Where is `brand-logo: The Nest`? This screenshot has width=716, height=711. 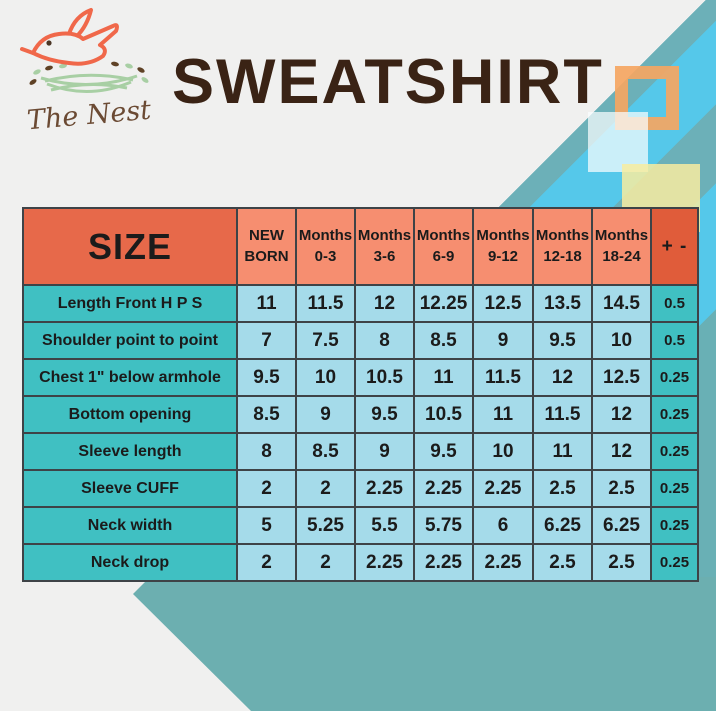 brand-logo: The Nest is located at coordinates (89, 71).